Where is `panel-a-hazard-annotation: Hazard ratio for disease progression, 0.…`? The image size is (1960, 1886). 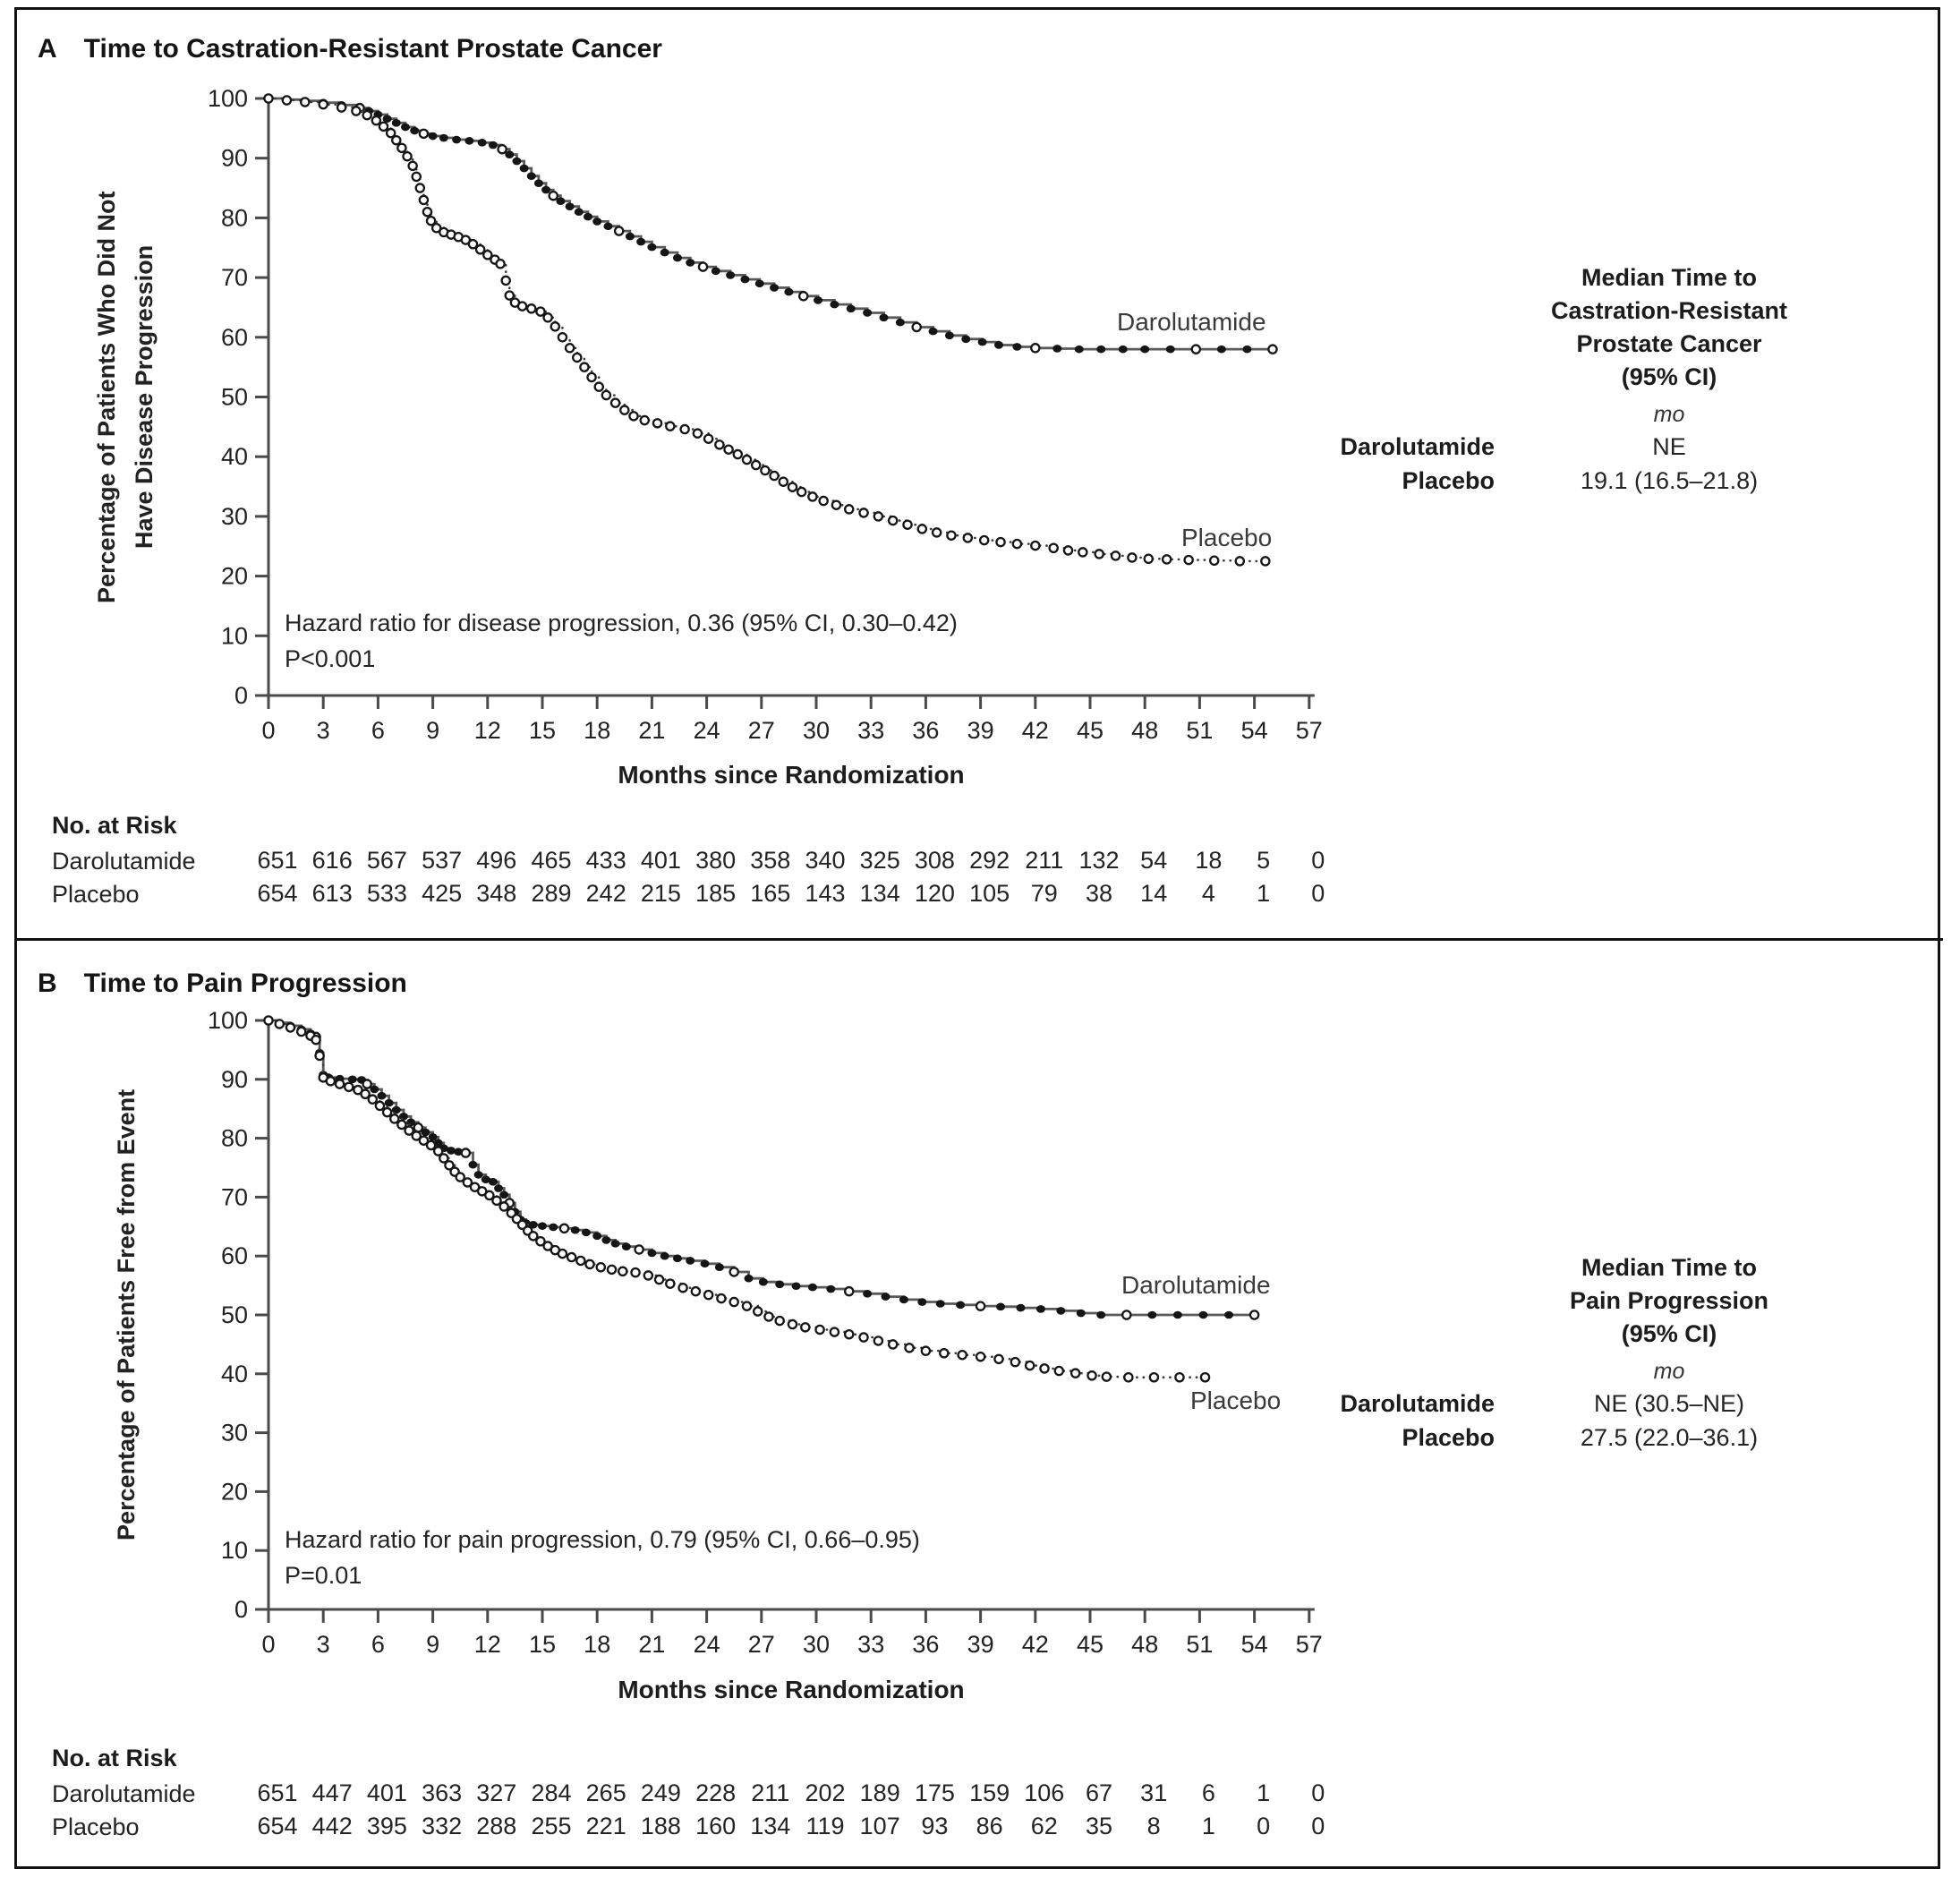
panel-a-hazard-annotation: Hazard ratio for disease progression, 0.… is located at coordinates (621, 641).